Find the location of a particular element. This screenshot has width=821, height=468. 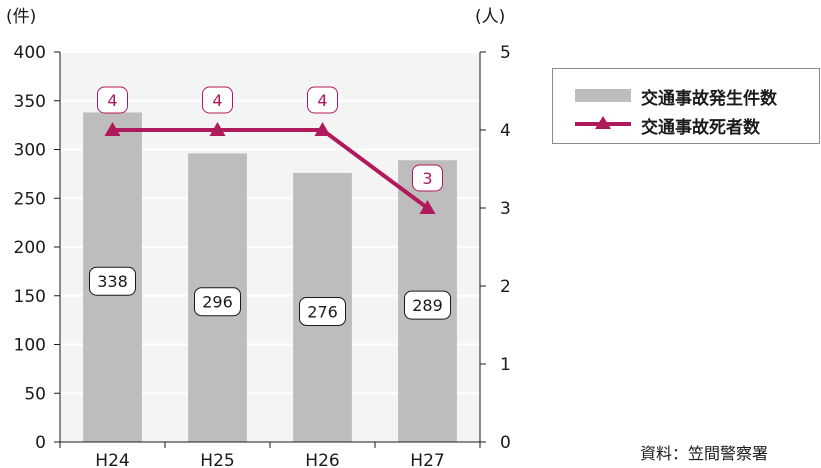

bar-value-label: 338 is located at coordinates (112, 281).